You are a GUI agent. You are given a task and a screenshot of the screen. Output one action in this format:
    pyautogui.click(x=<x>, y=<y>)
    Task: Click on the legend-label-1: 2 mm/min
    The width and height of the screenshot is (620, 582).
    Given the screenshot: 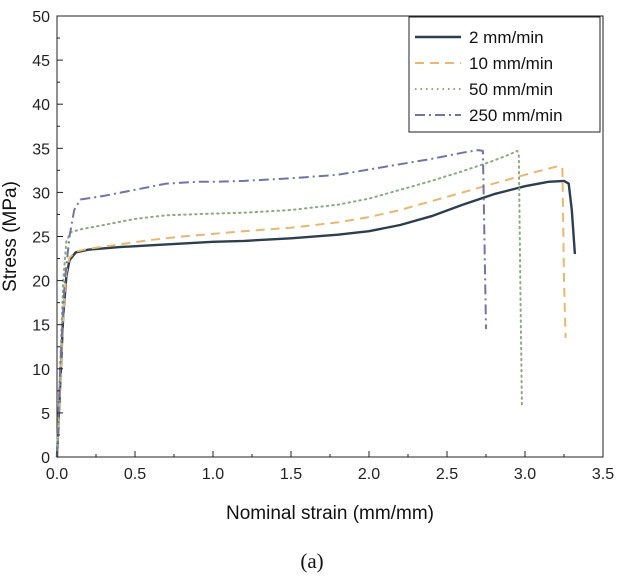 What is the action you would take?
    pyautogui.click(x=506, y=37)
    